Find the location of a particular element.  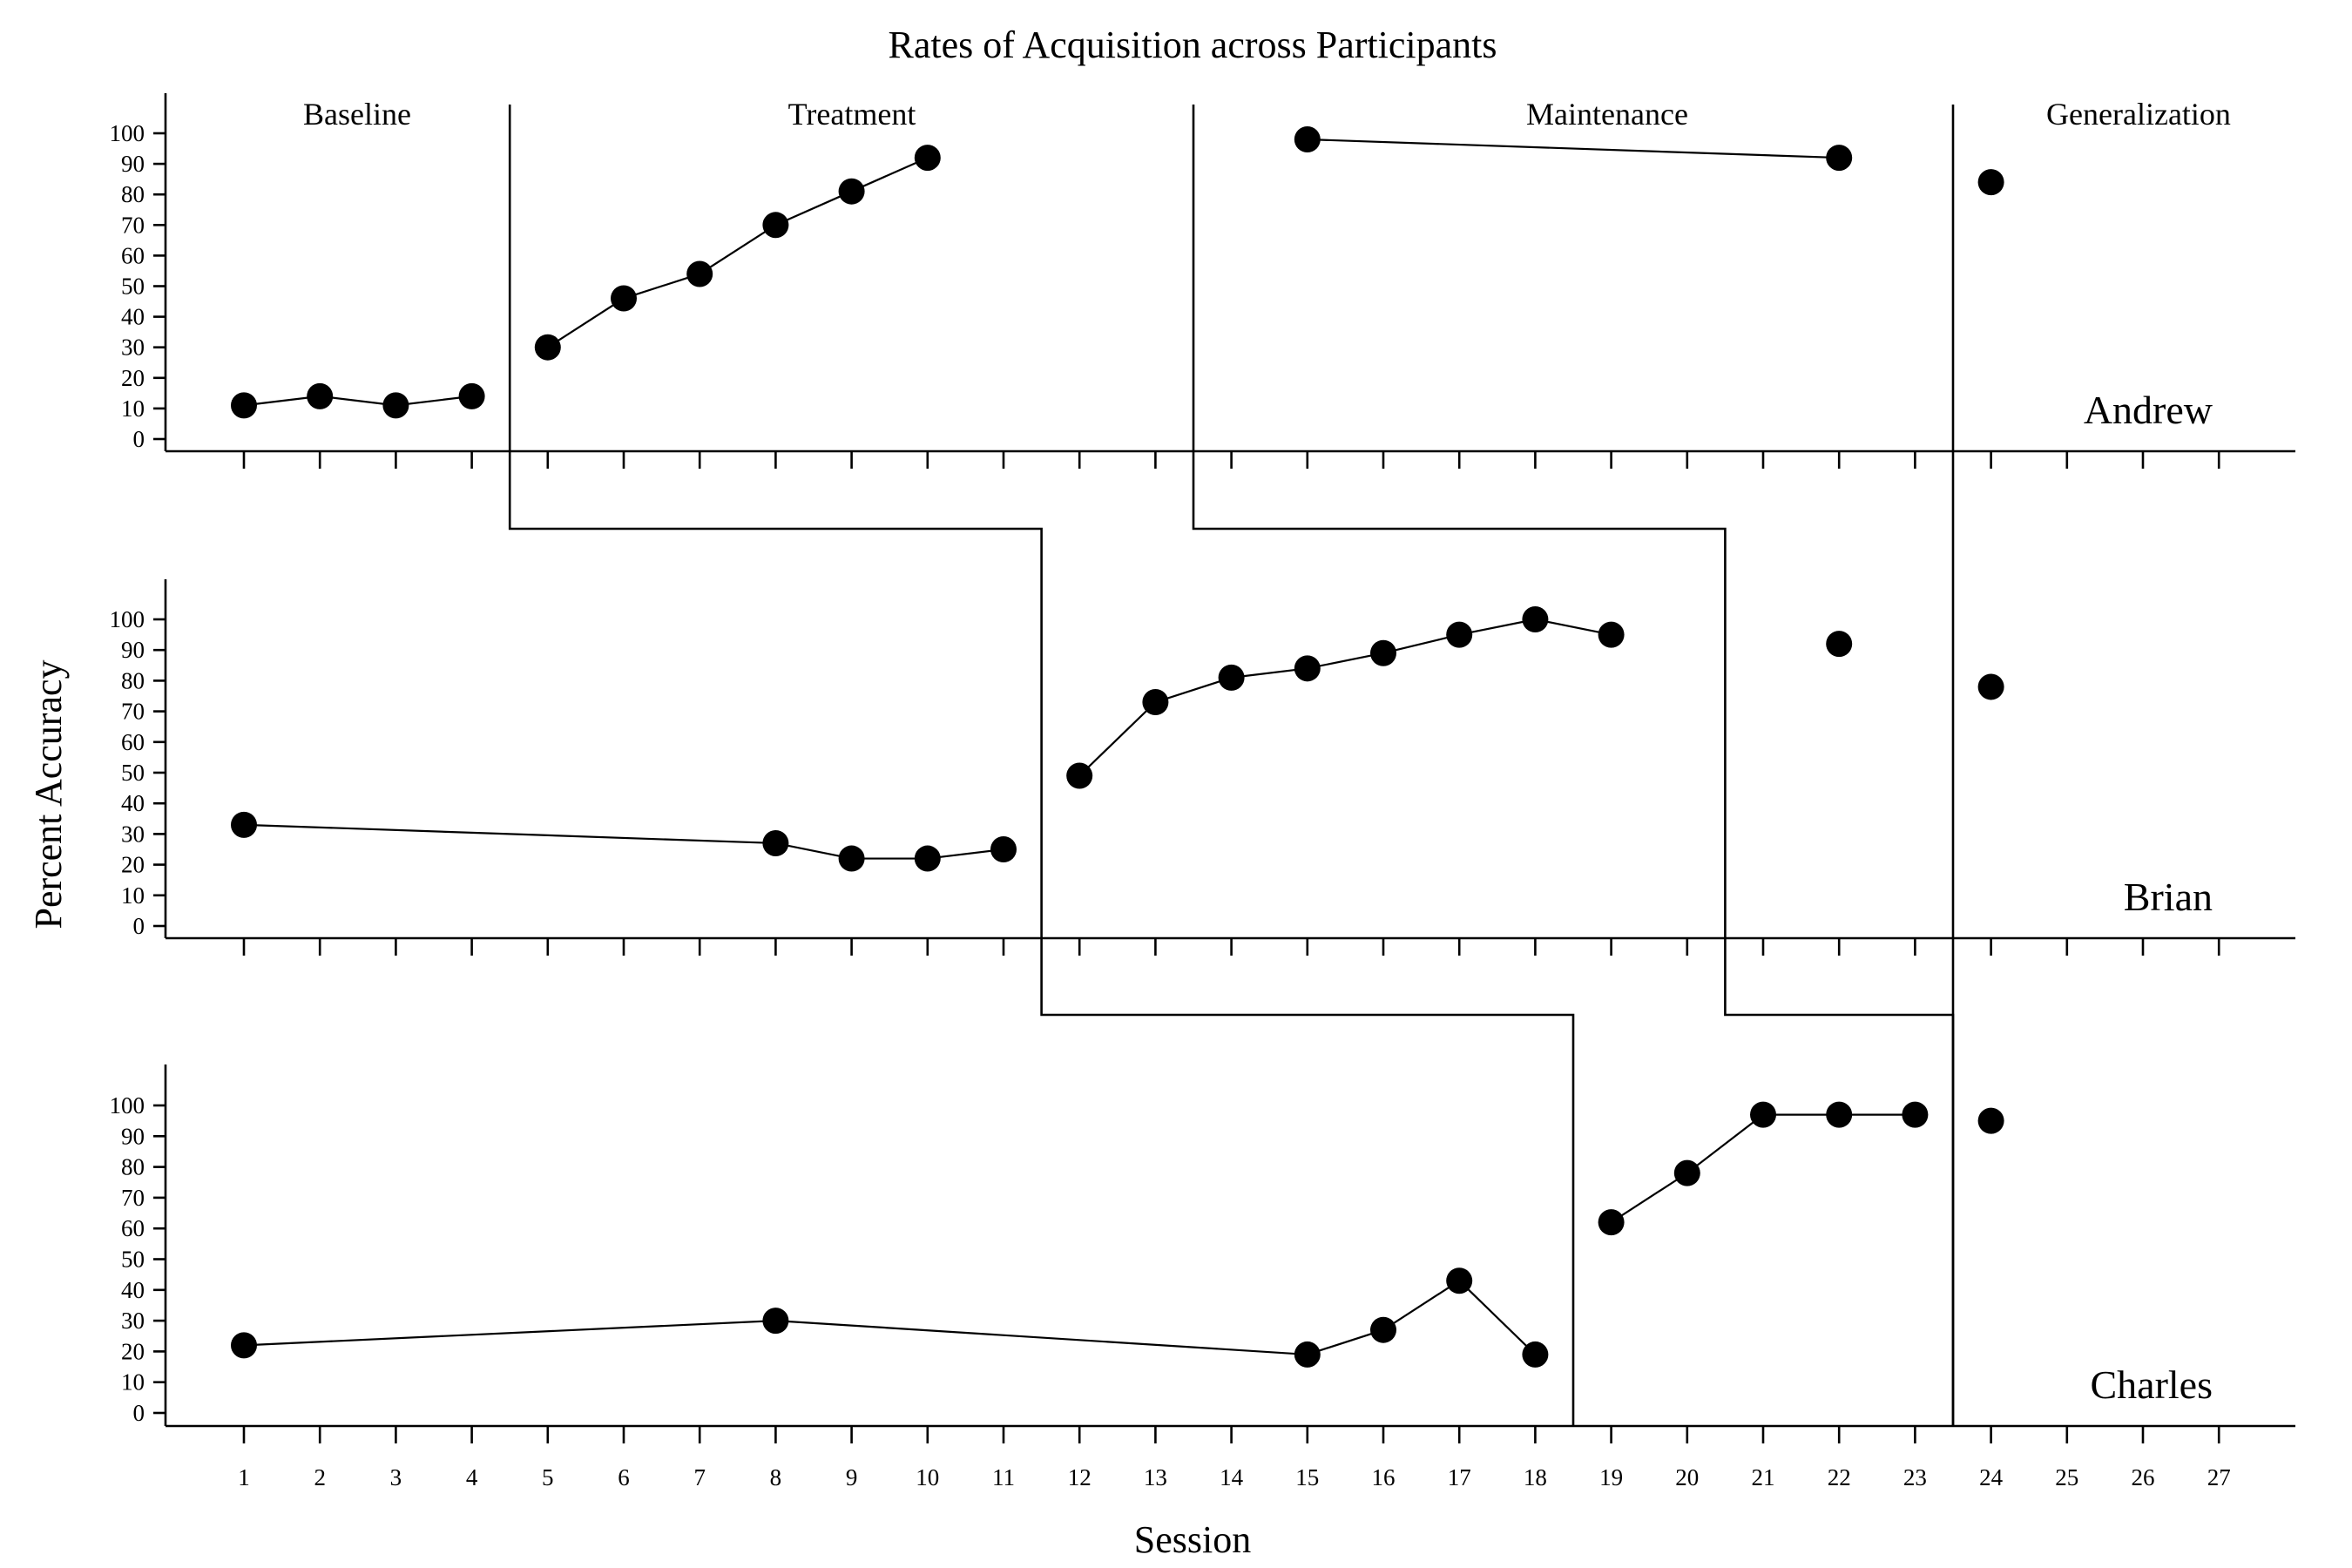

x-tick-label: 21 is located at coordinates (1763, 1477).